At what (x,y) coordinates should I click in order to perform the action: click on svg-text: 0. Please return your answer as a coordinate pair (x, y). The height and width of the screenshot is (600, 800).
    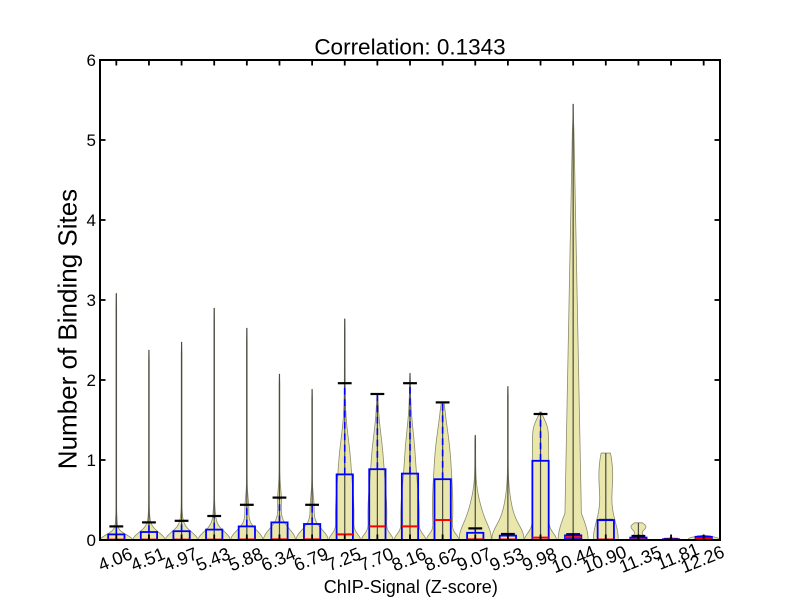
    Looking at the image, I should click on (91, 540).